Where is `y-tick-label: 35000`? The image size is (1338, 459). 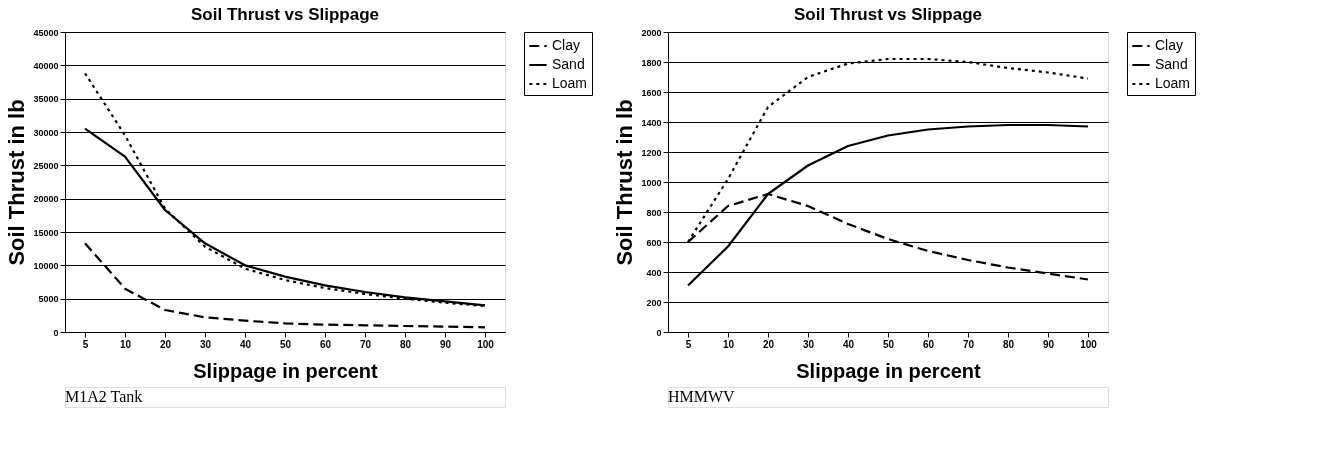
y-tick-label: 35000 is located at coordinates (46, 99).